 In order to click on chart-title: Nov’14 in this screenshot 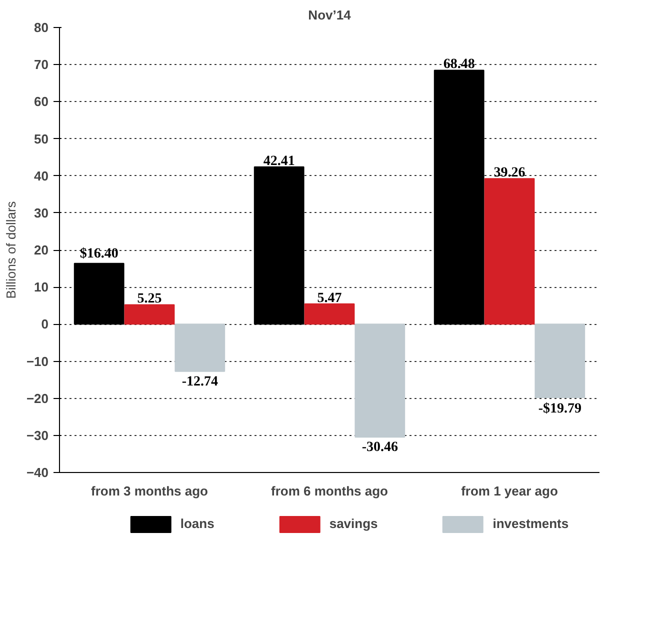, I will do `click(330, 15)`.